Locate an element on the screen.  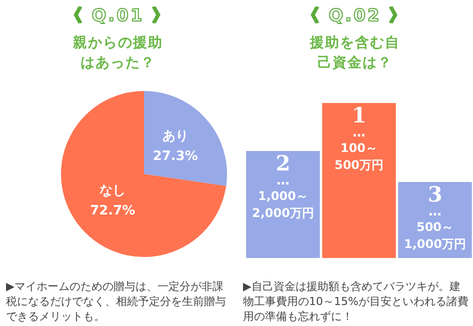
chart-title: 《 Q.01 》 is located at coordinates (118, 16).